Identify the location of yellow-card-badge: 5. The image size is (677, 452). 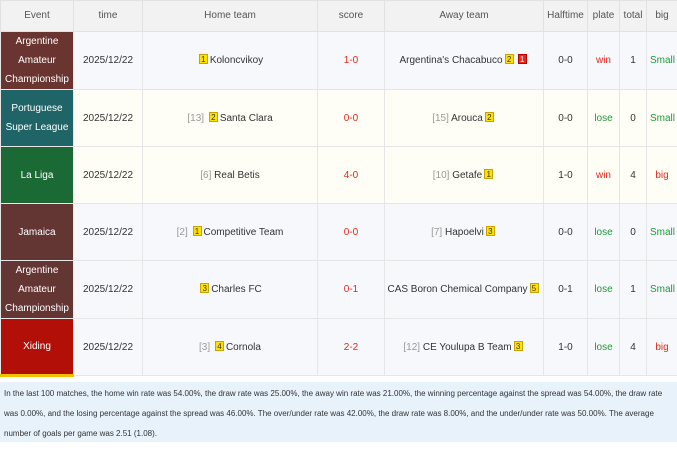
(534, 288).